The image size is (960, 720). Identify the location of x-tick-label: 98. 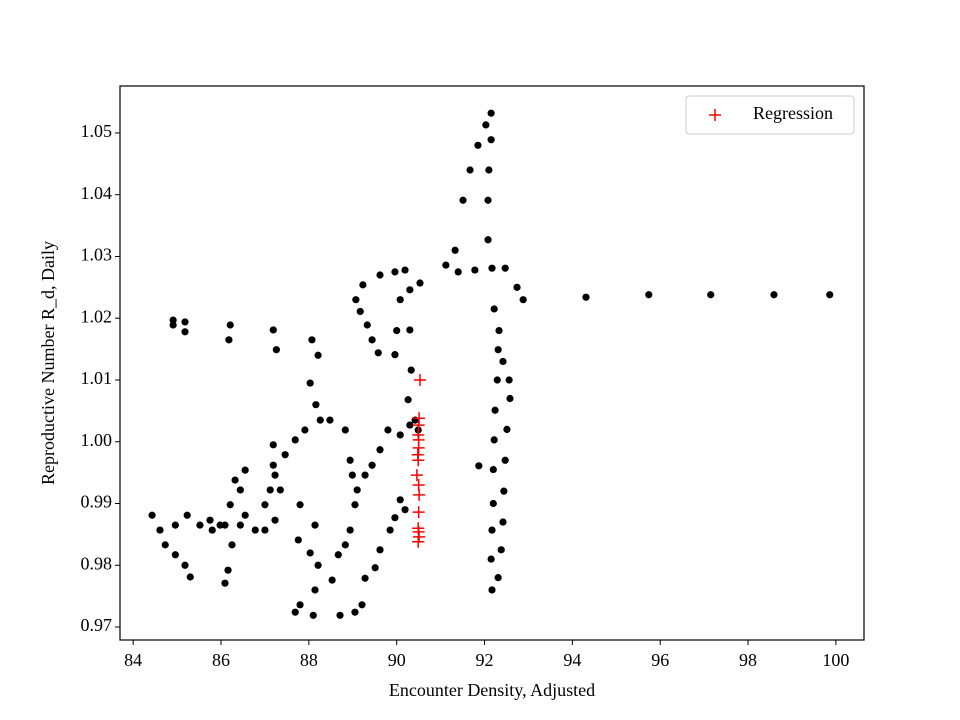
(748, 660).